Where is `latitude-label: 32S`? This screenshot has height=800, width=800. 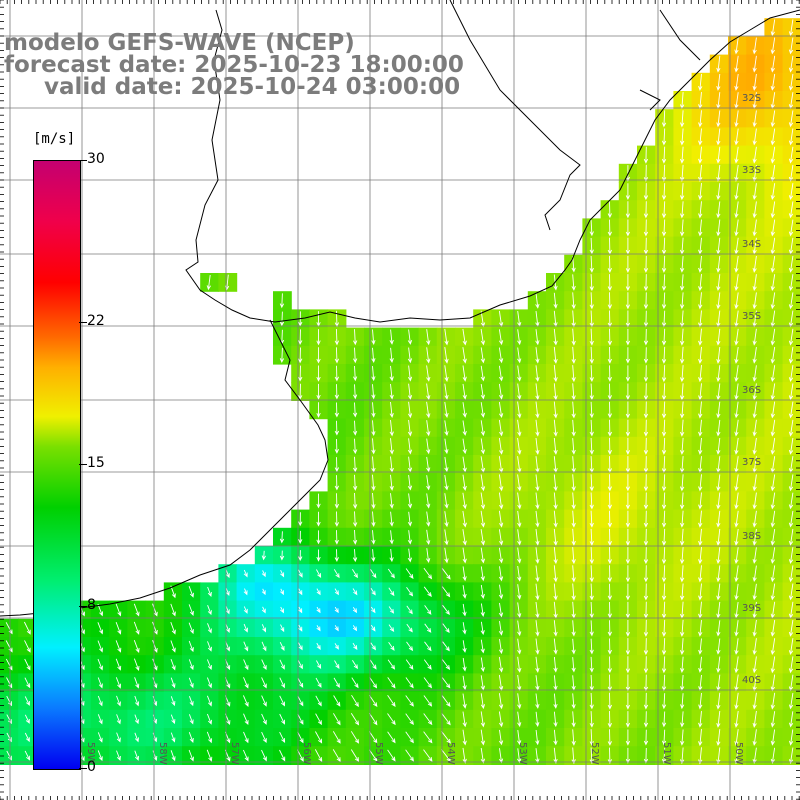
latitude-label: 32S is located at coordinates (751, 98).